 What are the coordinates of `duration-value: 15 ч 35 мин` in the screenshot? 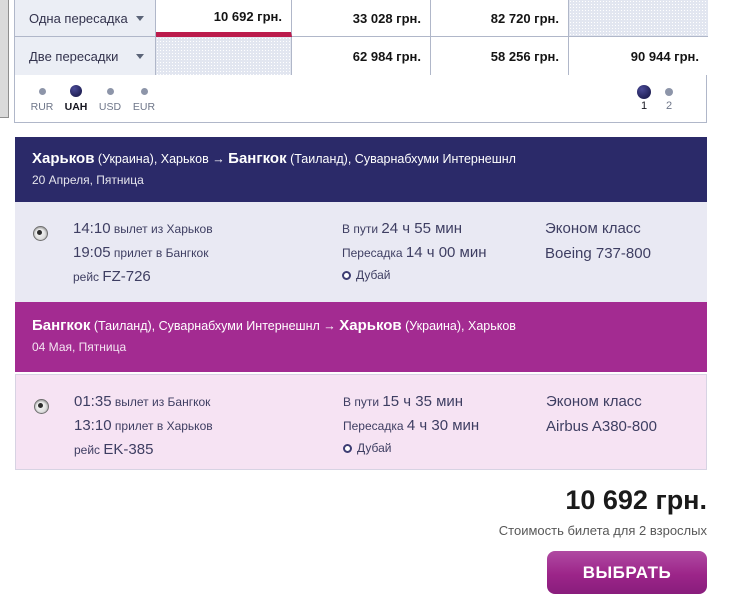 It's located at (423, 401).